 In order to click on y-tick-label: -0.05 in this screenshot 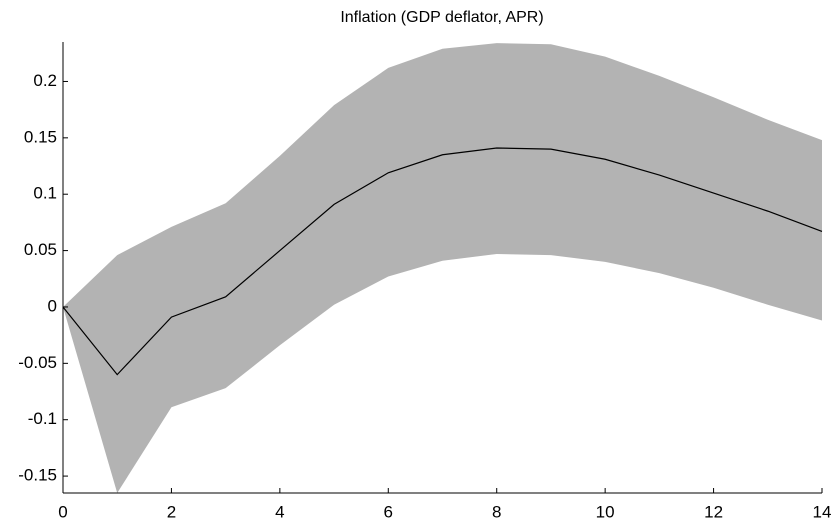, I will do `click(37, 362)`.